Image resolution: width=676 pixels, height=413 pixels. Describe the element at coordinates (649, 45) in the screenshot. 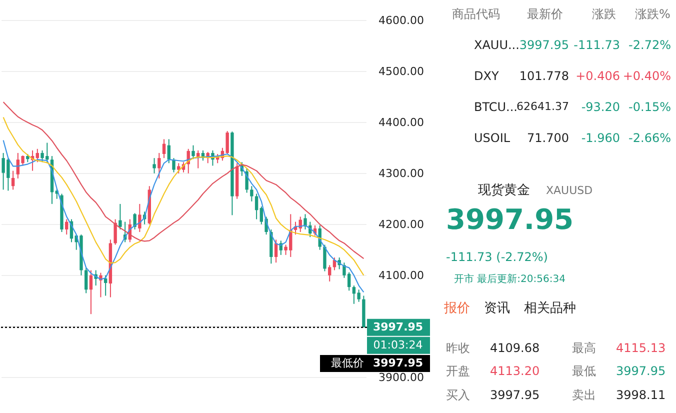

I see `text: -2.72%` at that location.